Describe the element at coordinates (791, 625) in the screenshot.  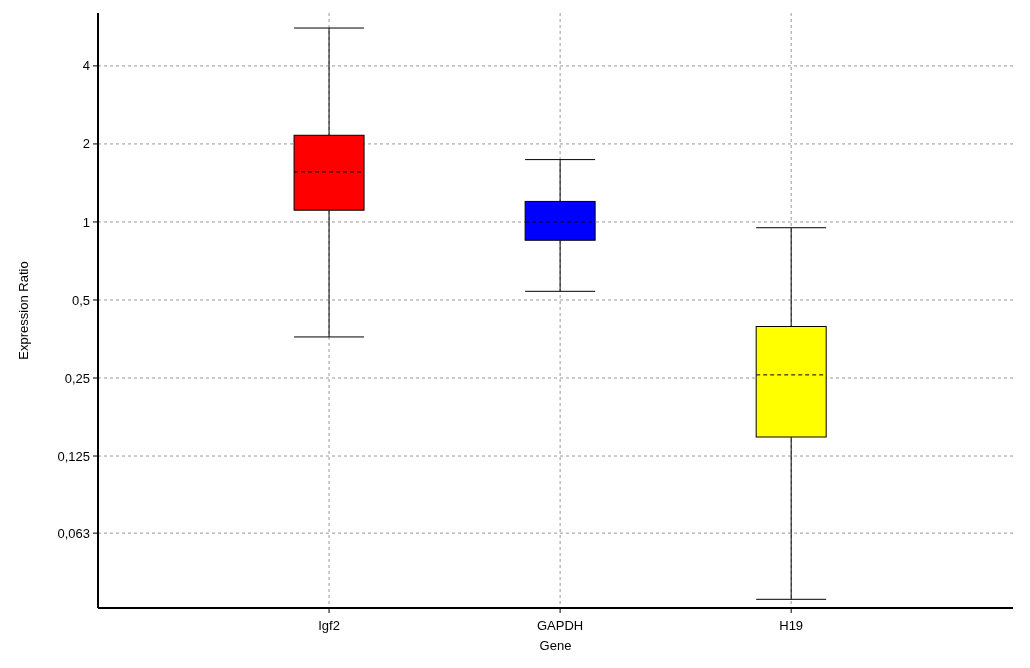
I see `x-tick-label: H19` at that location.